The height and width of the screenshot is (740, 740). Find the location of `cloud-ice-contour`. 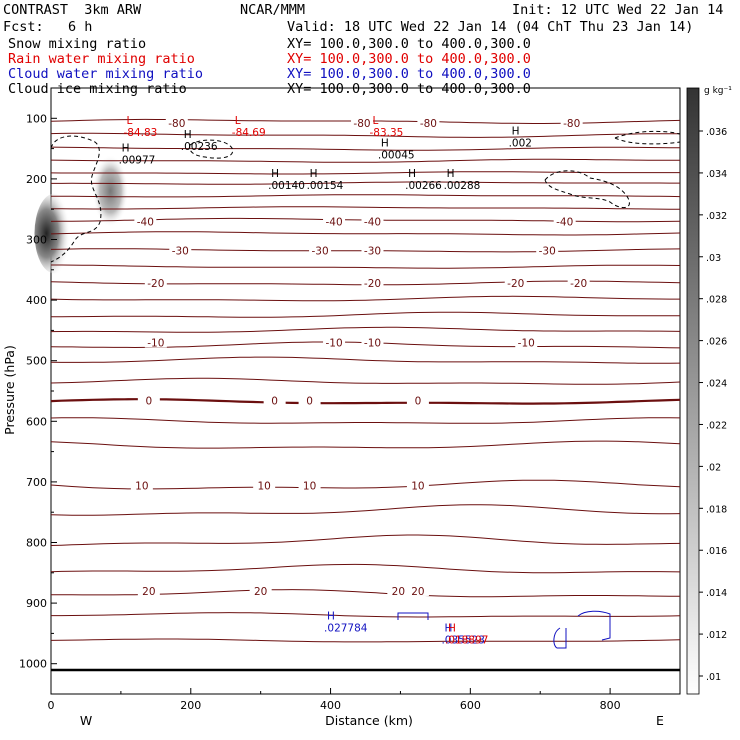

cloud-ice-contour is located at coordinates (647, 137).